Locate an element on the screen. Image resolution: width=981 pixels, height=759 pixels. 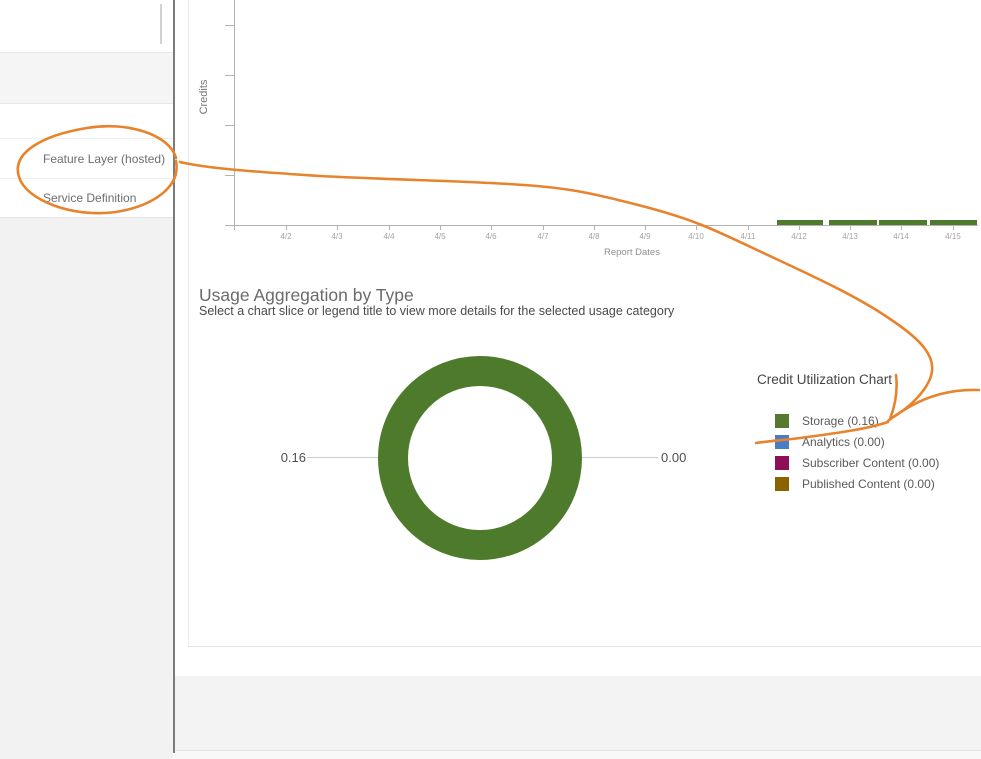
x-tick-label: 4/11 is located at coordinates (748, 236).